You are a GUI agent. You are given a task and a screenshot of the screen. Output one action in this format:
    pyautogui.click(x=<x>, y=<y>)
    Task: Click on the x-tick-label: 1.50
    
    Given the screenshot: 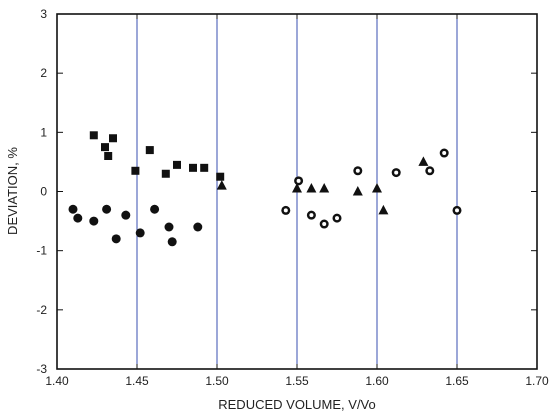 What is the action you would take?
    pyautogui.click(x=217, y=381)
    